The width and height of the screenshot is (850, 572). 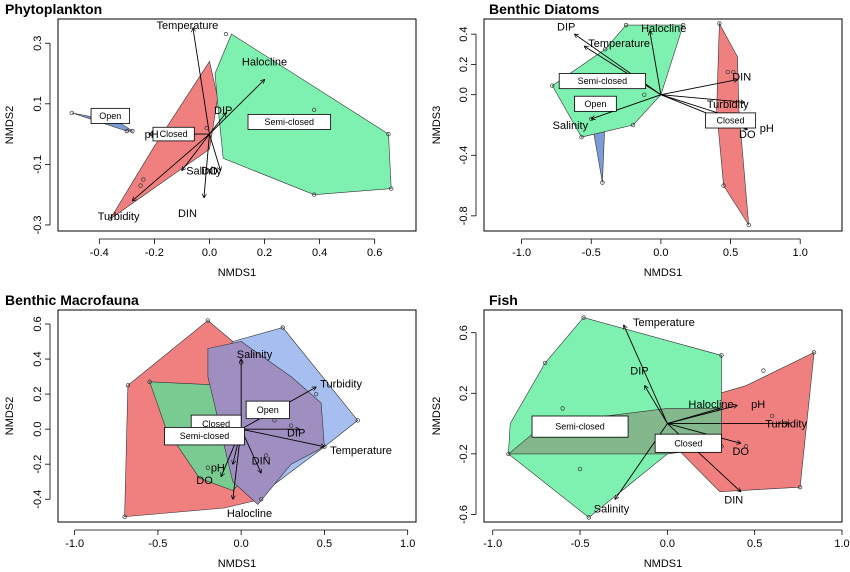 I want to click on x-axis: -0.4 -0.2 0.0 0.2 0.4 0.6, so click(x=236, y=248).